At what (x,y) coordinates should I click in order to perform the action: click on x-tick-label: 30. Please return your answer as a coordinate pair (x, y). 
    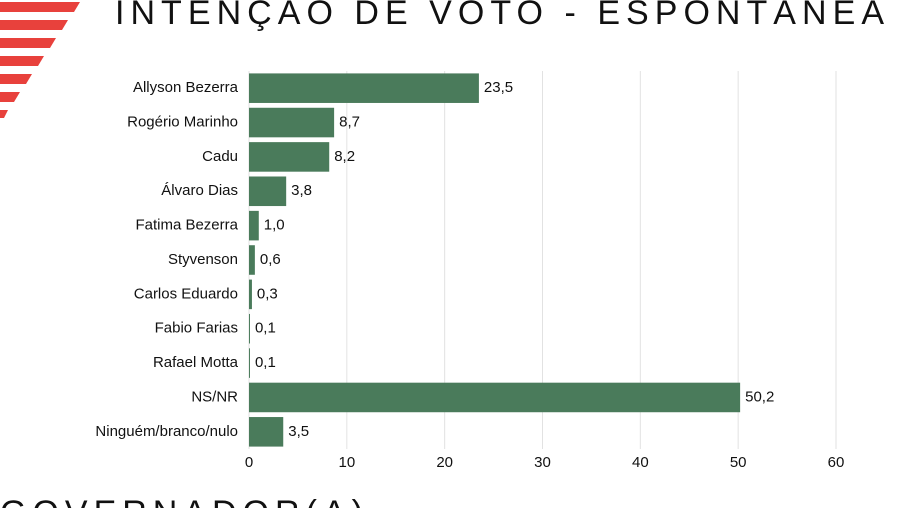
    Looking at the image, I should click on (542, 462).